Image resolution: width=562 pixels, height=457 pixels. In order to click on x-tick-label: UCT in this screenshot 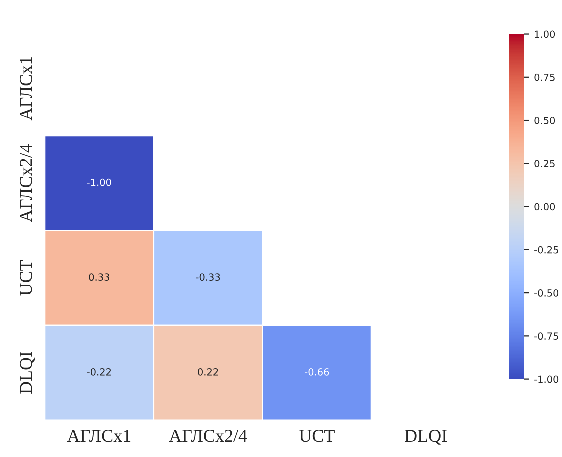, I will do `click(317, 436)`.